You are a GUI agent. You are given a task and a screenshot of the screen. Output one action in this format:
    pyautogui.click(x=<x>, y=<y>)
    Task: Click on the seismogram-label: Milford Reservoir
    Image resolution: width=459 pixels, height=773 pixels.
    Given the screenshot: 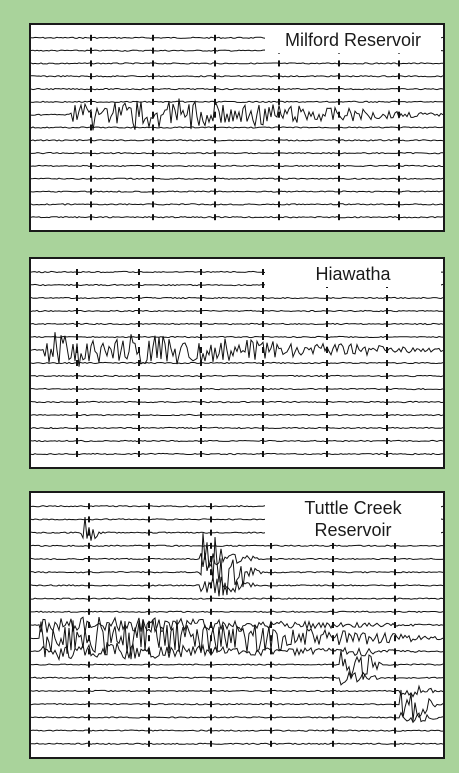 What is the action you would take?
    pyautogui.click(x=353, y=40)
    